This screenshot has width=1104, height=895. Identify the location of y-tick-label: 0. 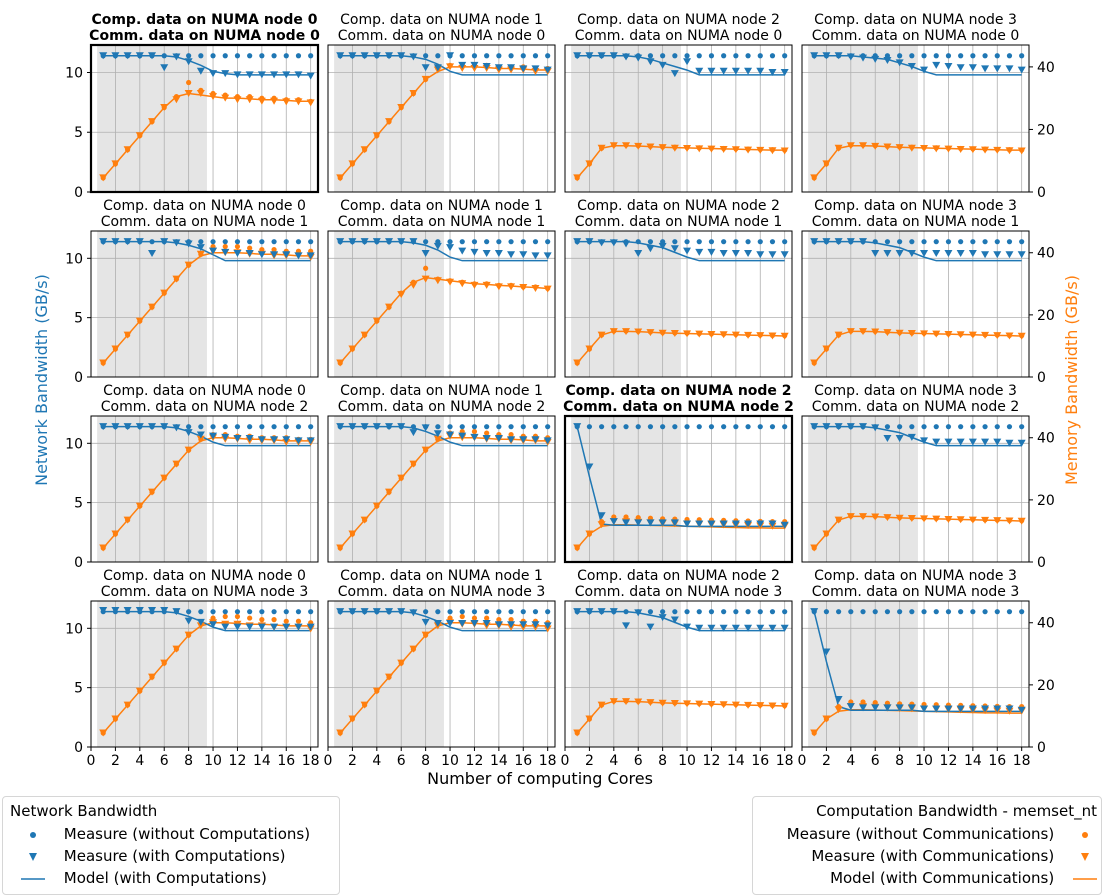
(78, 563).